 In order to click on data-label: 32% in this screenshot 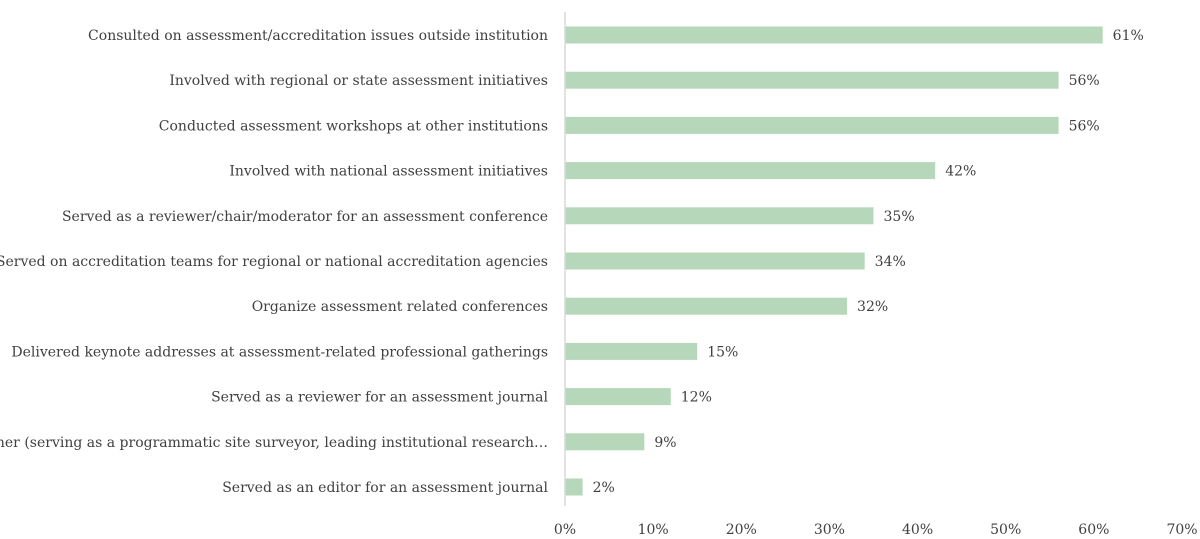, I will do `click(872, 307)`.